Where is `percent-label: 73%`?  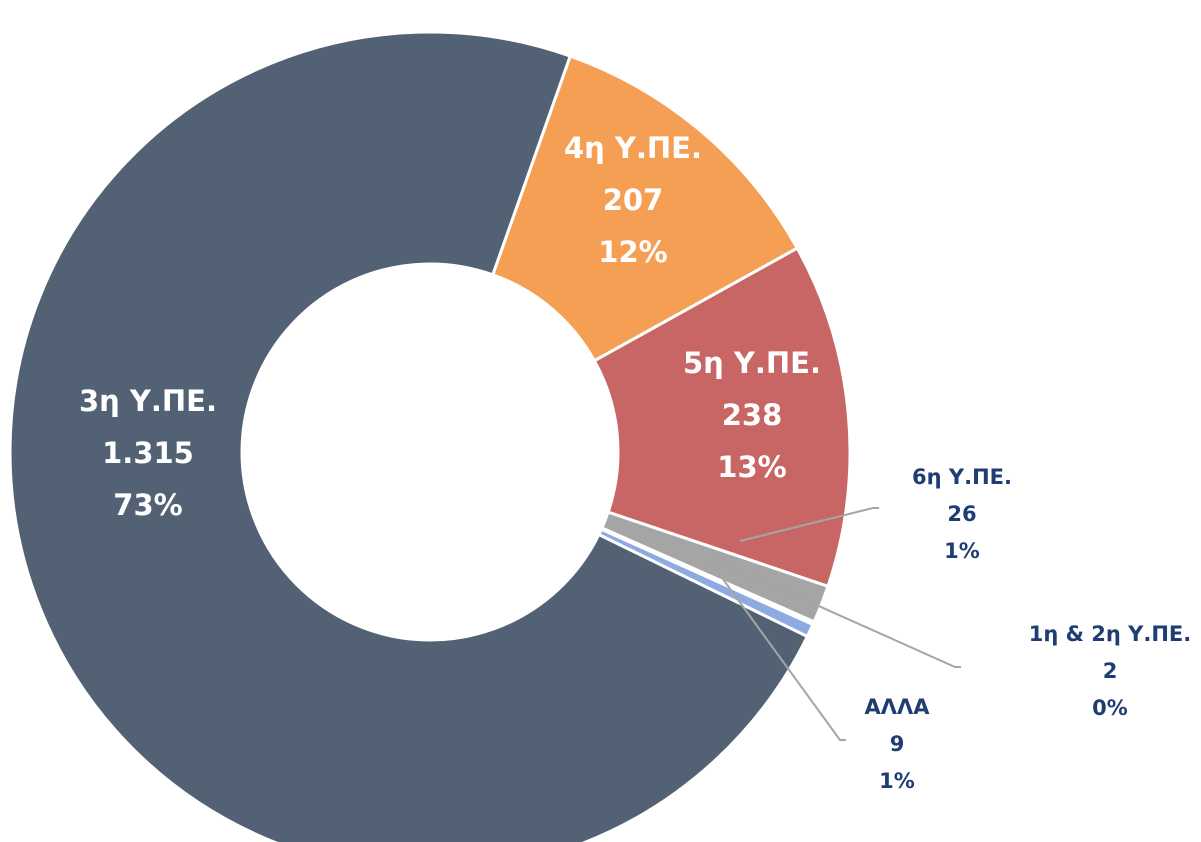
percent-label: 73% is located at coordinates (147, 505).